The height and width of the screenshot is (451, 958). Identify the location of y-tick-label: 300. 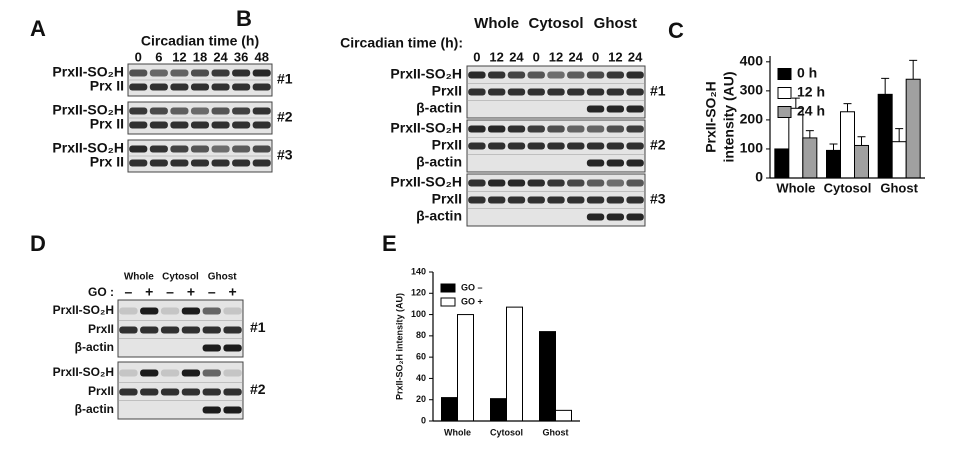
(752, 90).